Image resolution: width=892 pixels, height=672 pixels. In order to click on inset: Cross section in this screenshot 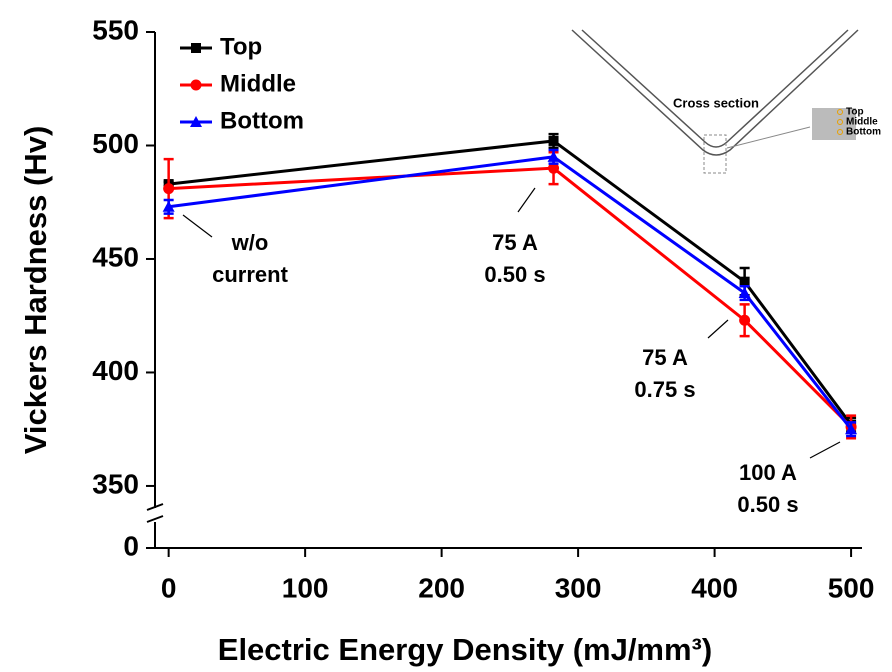, I will do `click(715, 101)`.